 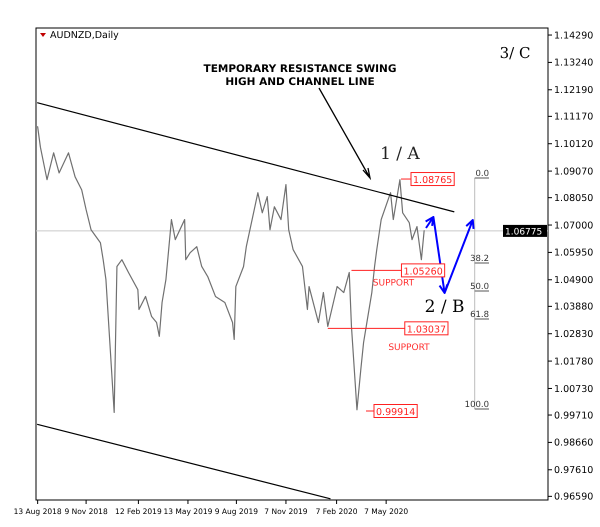 I want to click on annotation: 1 / A, so click(x=400, y=154).